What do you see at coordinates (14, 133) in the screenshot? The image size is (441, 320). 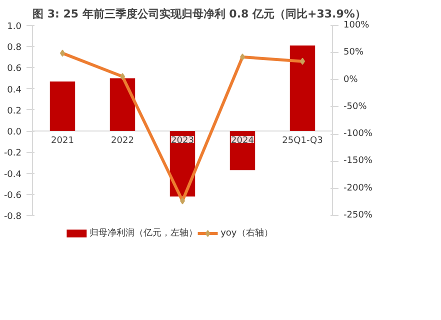 I see `y-tick-label: 0.0` at bounding box center [14, 133].